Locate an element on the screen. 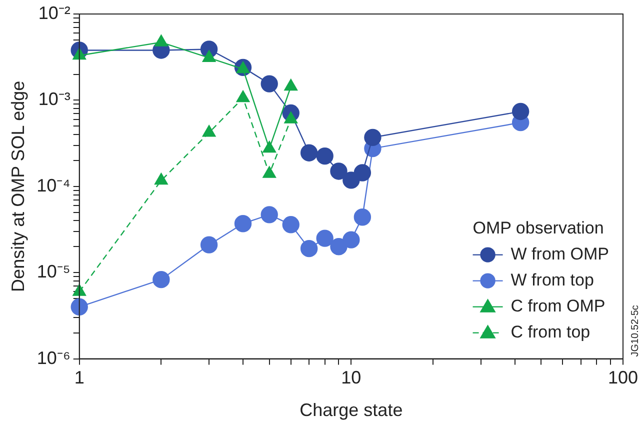 The height and width of the screenshot is (430, 643). y-tick-label: 10⁻³ is located at coordinates (54, 99).